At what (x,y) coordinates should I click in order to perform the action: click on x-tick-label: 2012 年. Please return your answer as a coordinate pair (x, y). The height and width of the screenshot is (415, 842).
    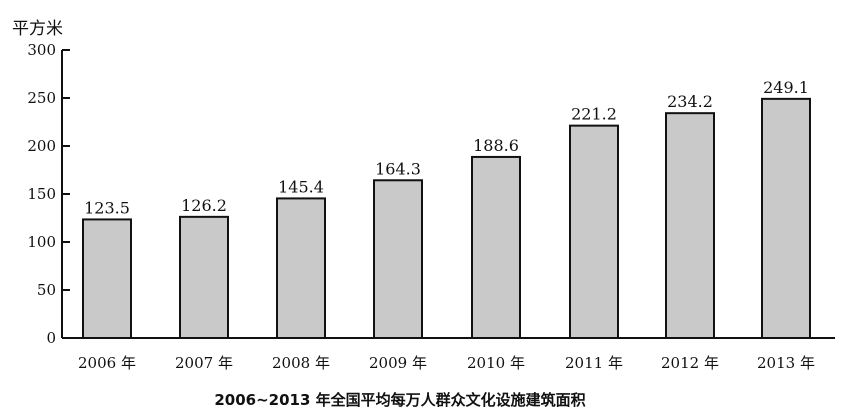
    Looking at the image, I should click on (690, 363).